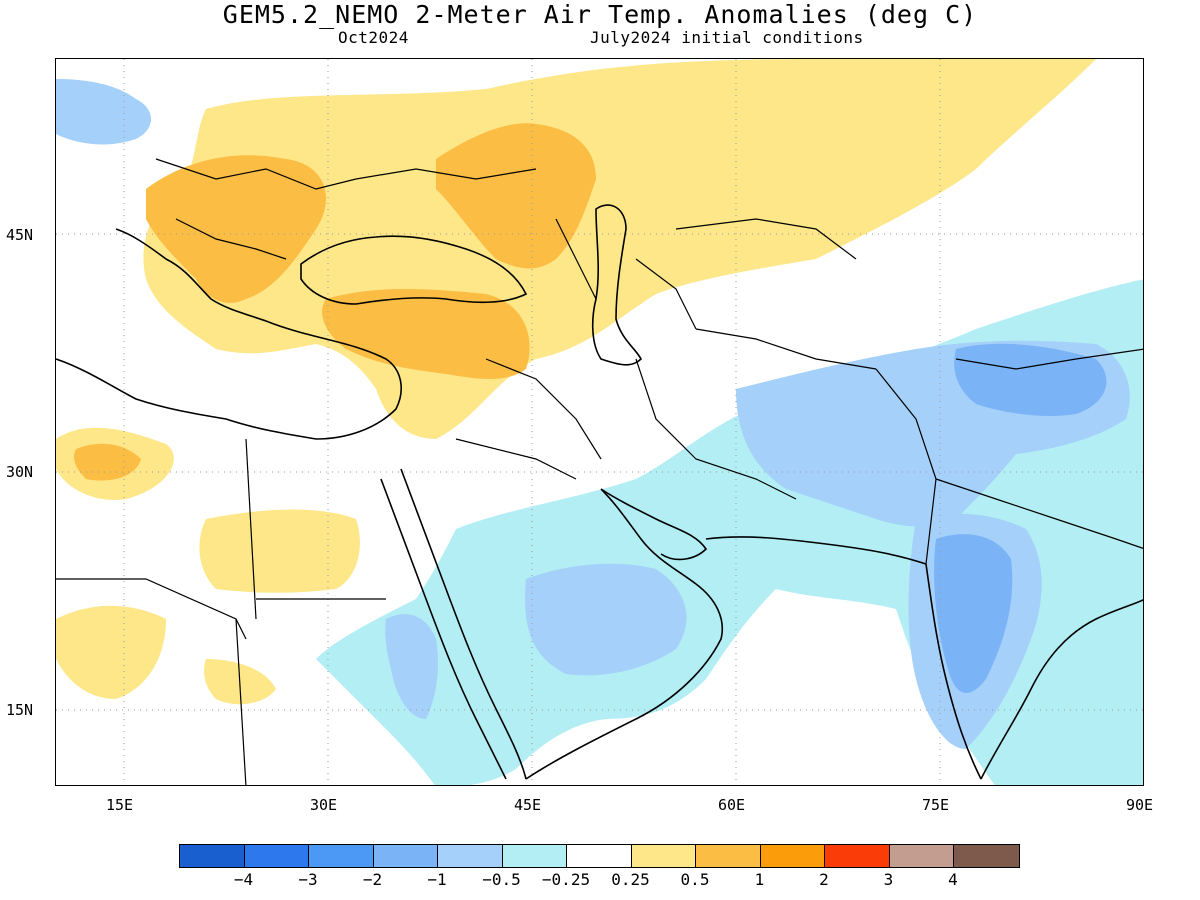 The width and height of the screenshot is (1200, 900). I want to click on legend-tick-label: 1, so click(759, 879).